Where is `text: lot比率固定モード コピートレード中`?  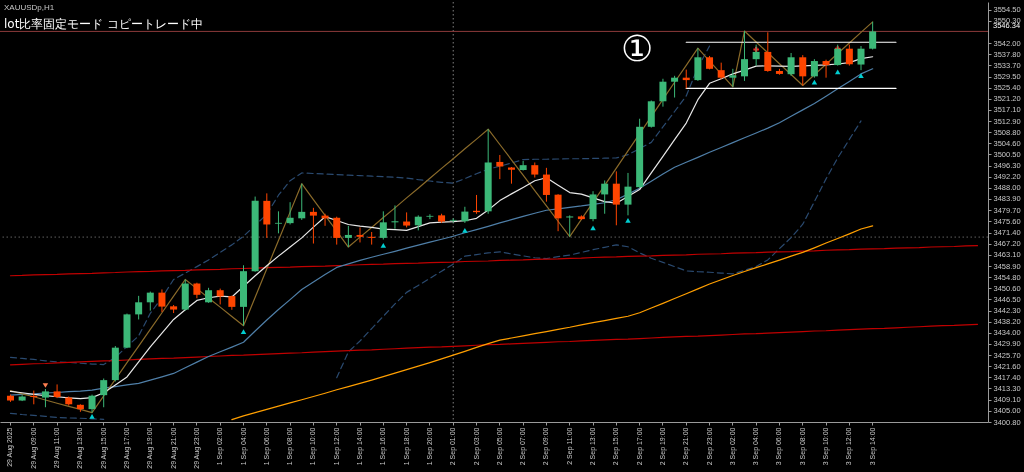 text: lot比率固定モード コピートレード中 is located at coordinates (104, 24).